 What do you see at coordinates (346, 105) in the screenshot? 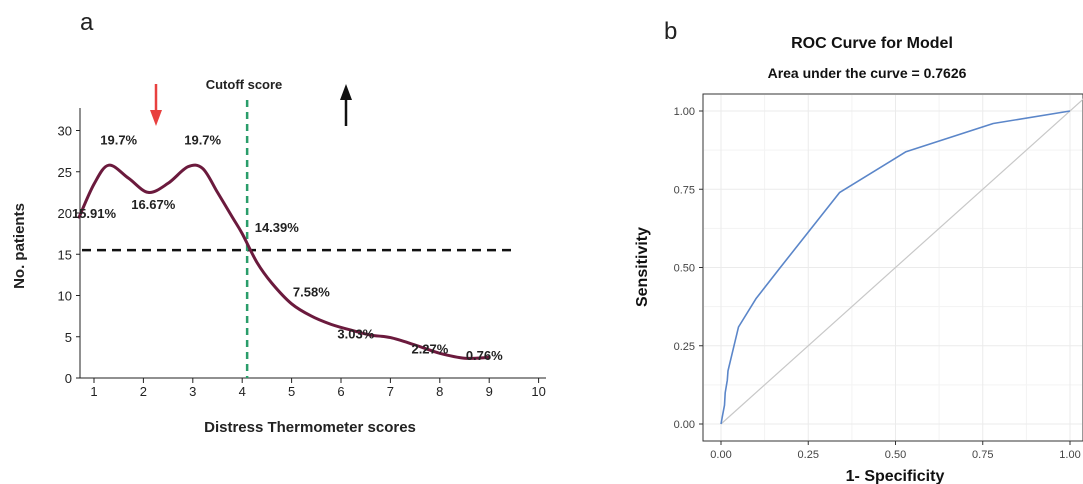
I see `up-arrow-icon` at bounding box center [346, 105].